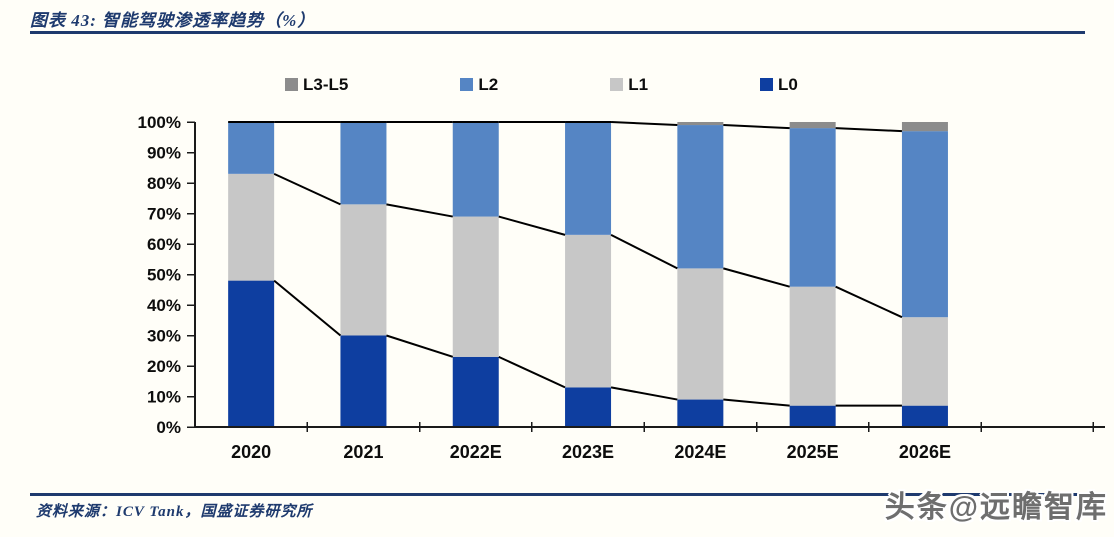 The width and height of the screenshot is (1114, 537). I want to click on bar-segment-2026E-l3-l5, so click(924, 127).